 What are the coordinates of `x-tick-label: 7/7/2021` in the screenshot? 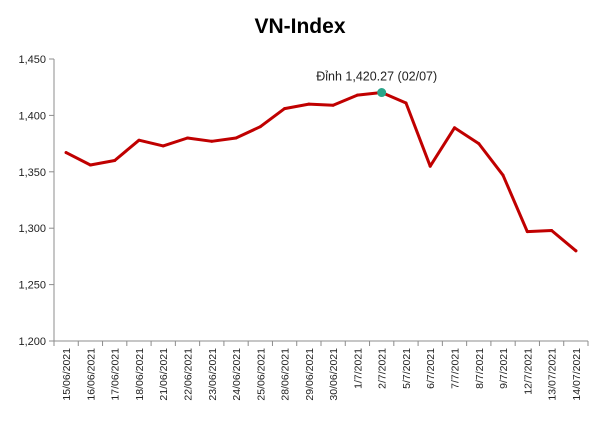 It's located at (456, 368).